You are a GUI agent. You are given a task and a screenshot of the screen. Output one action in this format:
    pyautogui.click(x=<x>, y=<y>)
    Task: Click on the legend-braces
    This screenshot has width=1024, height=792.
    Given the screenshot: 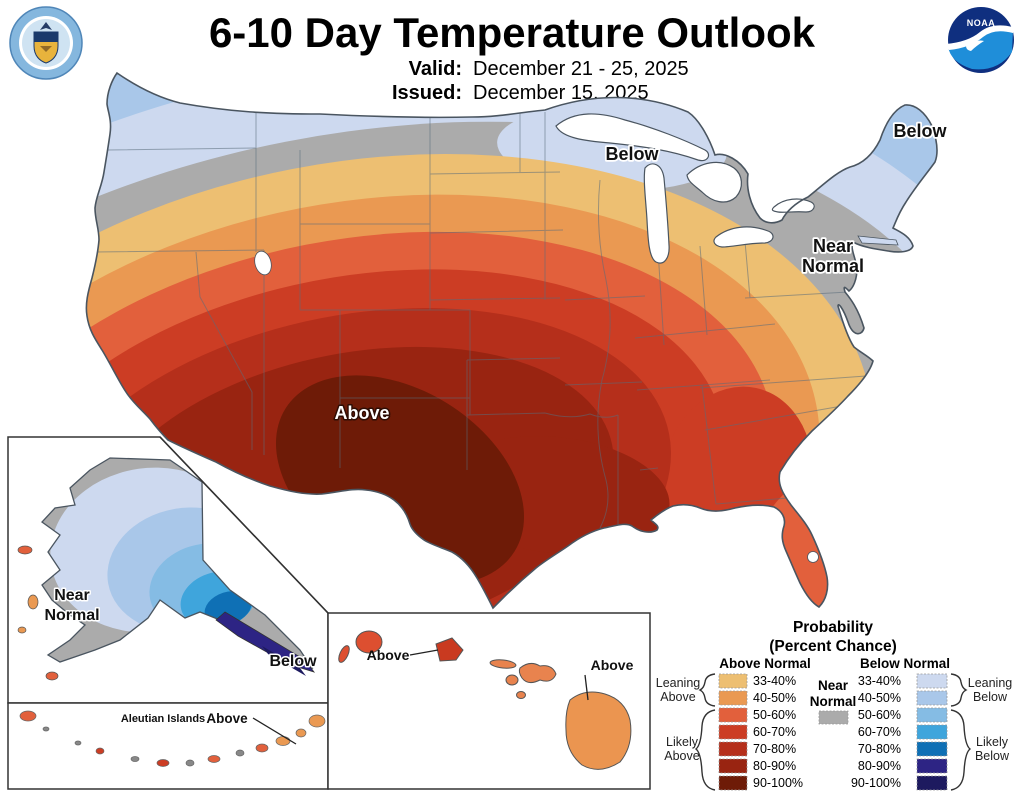 What is the action you would take?
    pyautogui.click(x=833, y=732)
    